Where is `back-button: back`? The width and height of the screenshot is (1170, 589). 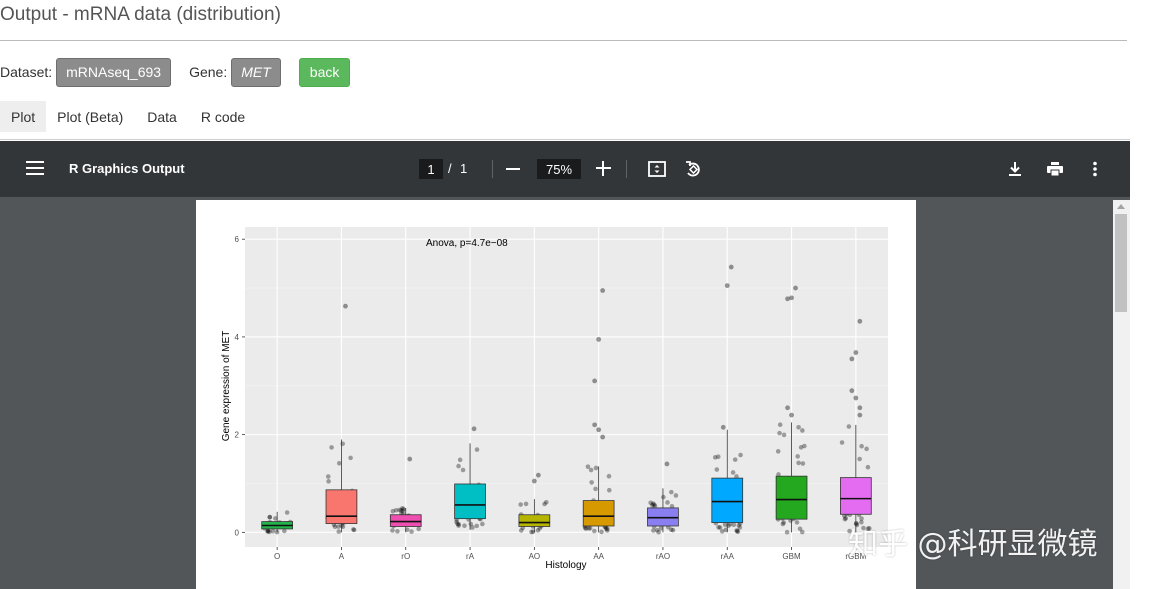
back-button: back is located at coordinates (324, 72).